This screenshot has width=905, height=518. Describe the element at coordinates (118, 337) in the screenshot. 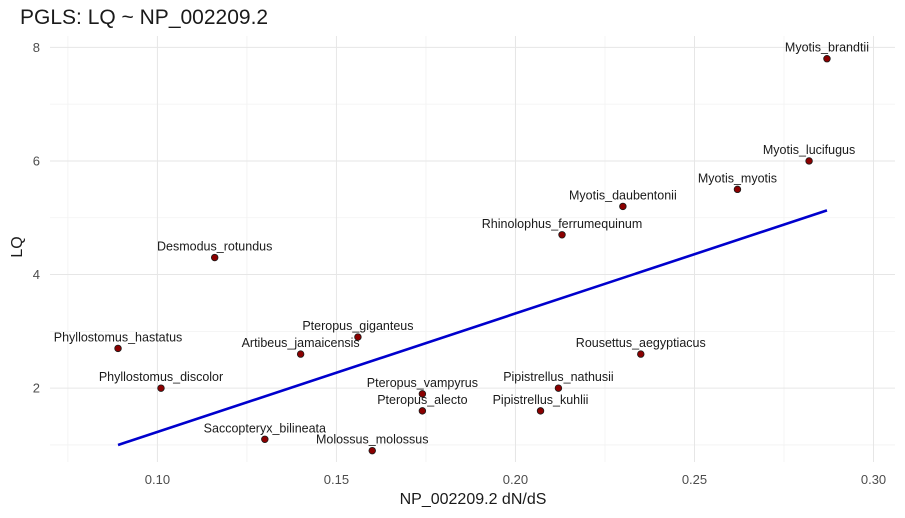

I see `point-label: Phyllostomus_hastatus` at that location.